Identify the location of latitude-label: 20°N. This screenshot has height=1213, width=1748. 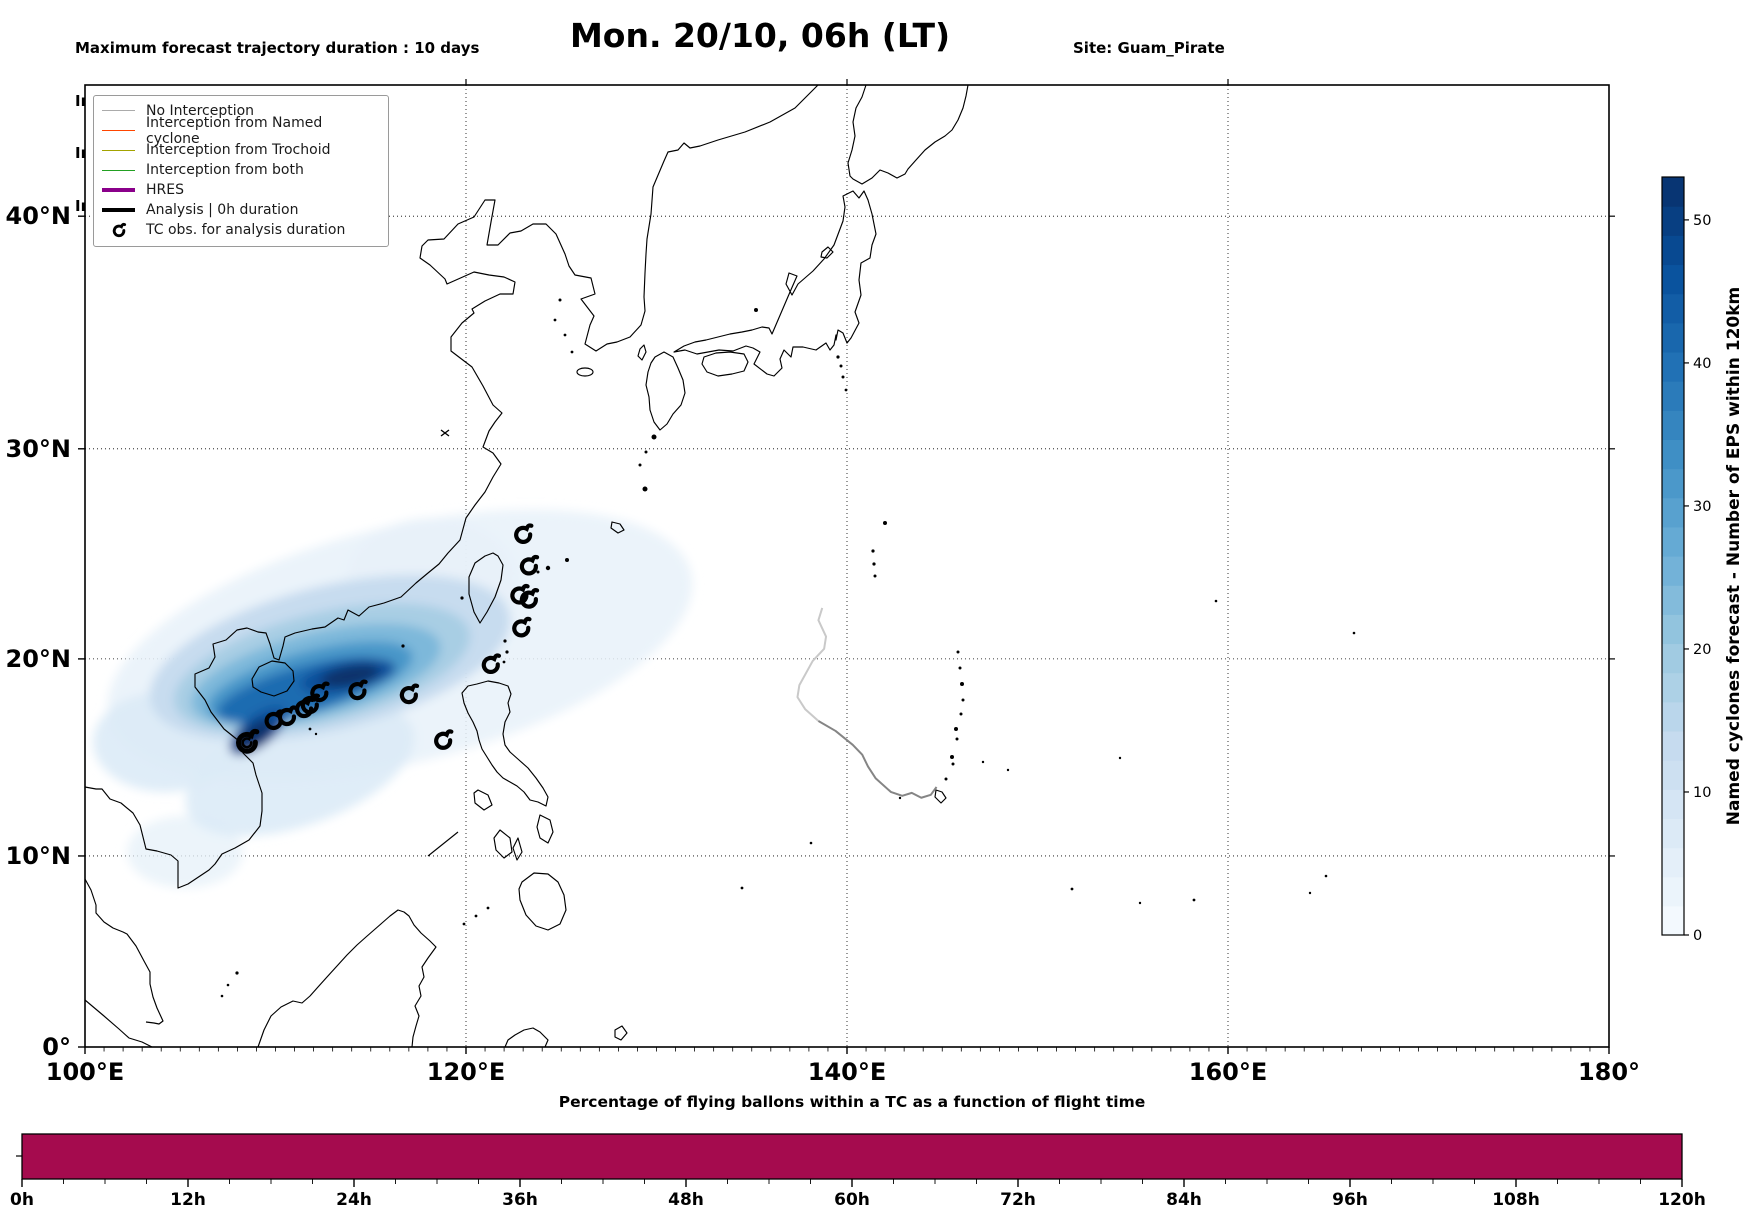
(38, 659).